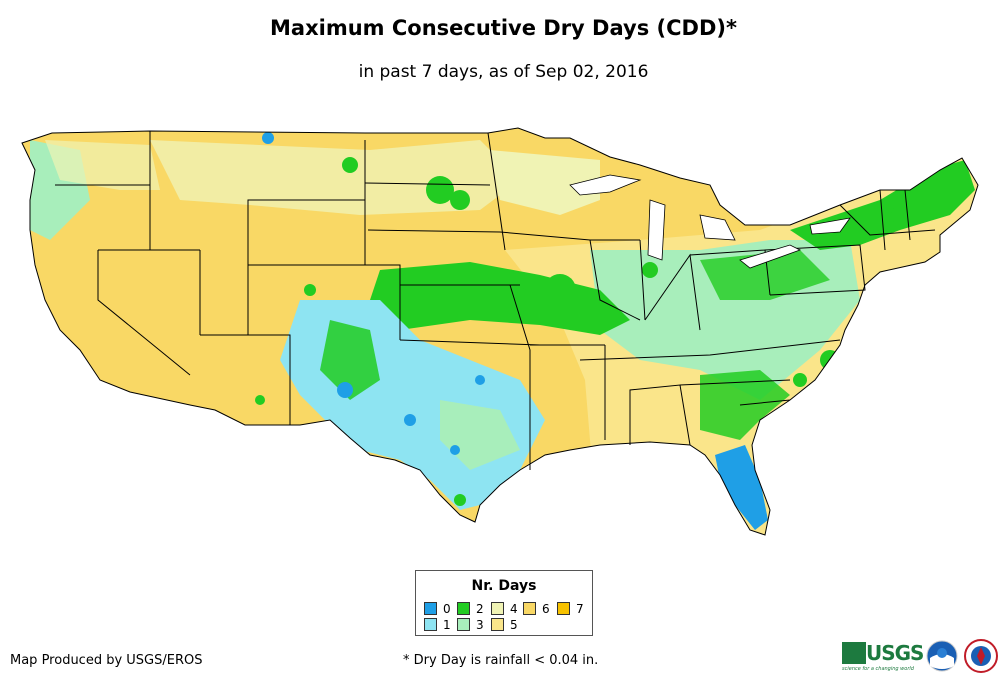 The image size is (1007, 691). What do you see at coordinates (878, 669) in the screenshot?
I see `usgs-tagline: science for a changing world` at bounding box center [878, 669].